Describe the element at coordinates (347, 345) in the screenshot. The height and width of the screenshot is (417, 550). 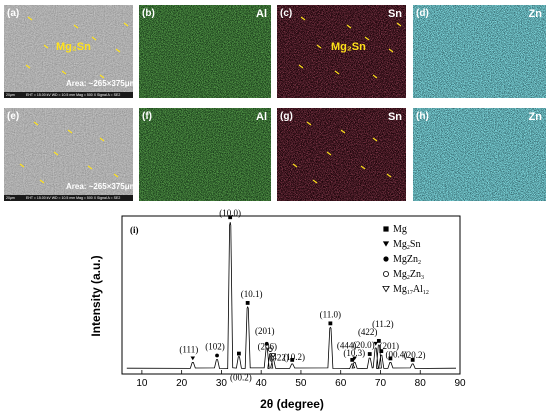
I see `peak-label: (444)` at that location.